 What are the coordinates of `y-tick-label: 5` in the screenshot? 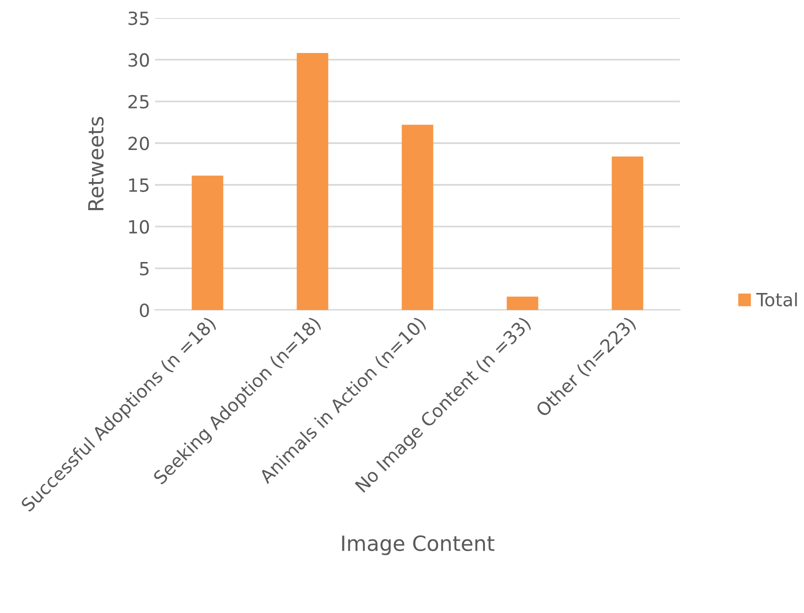 It's located at (144, 269).